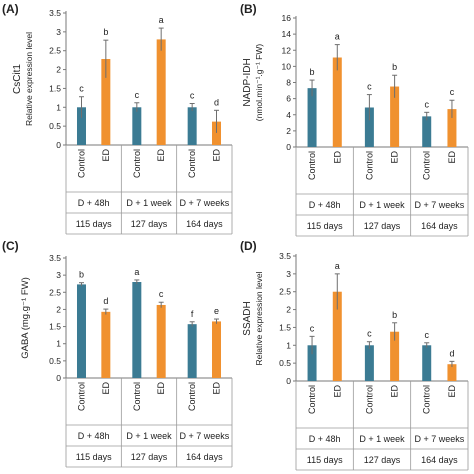 The height and width of the screenshot is (474, 474). I want to click on significance-letter: d, so click(451, 353).